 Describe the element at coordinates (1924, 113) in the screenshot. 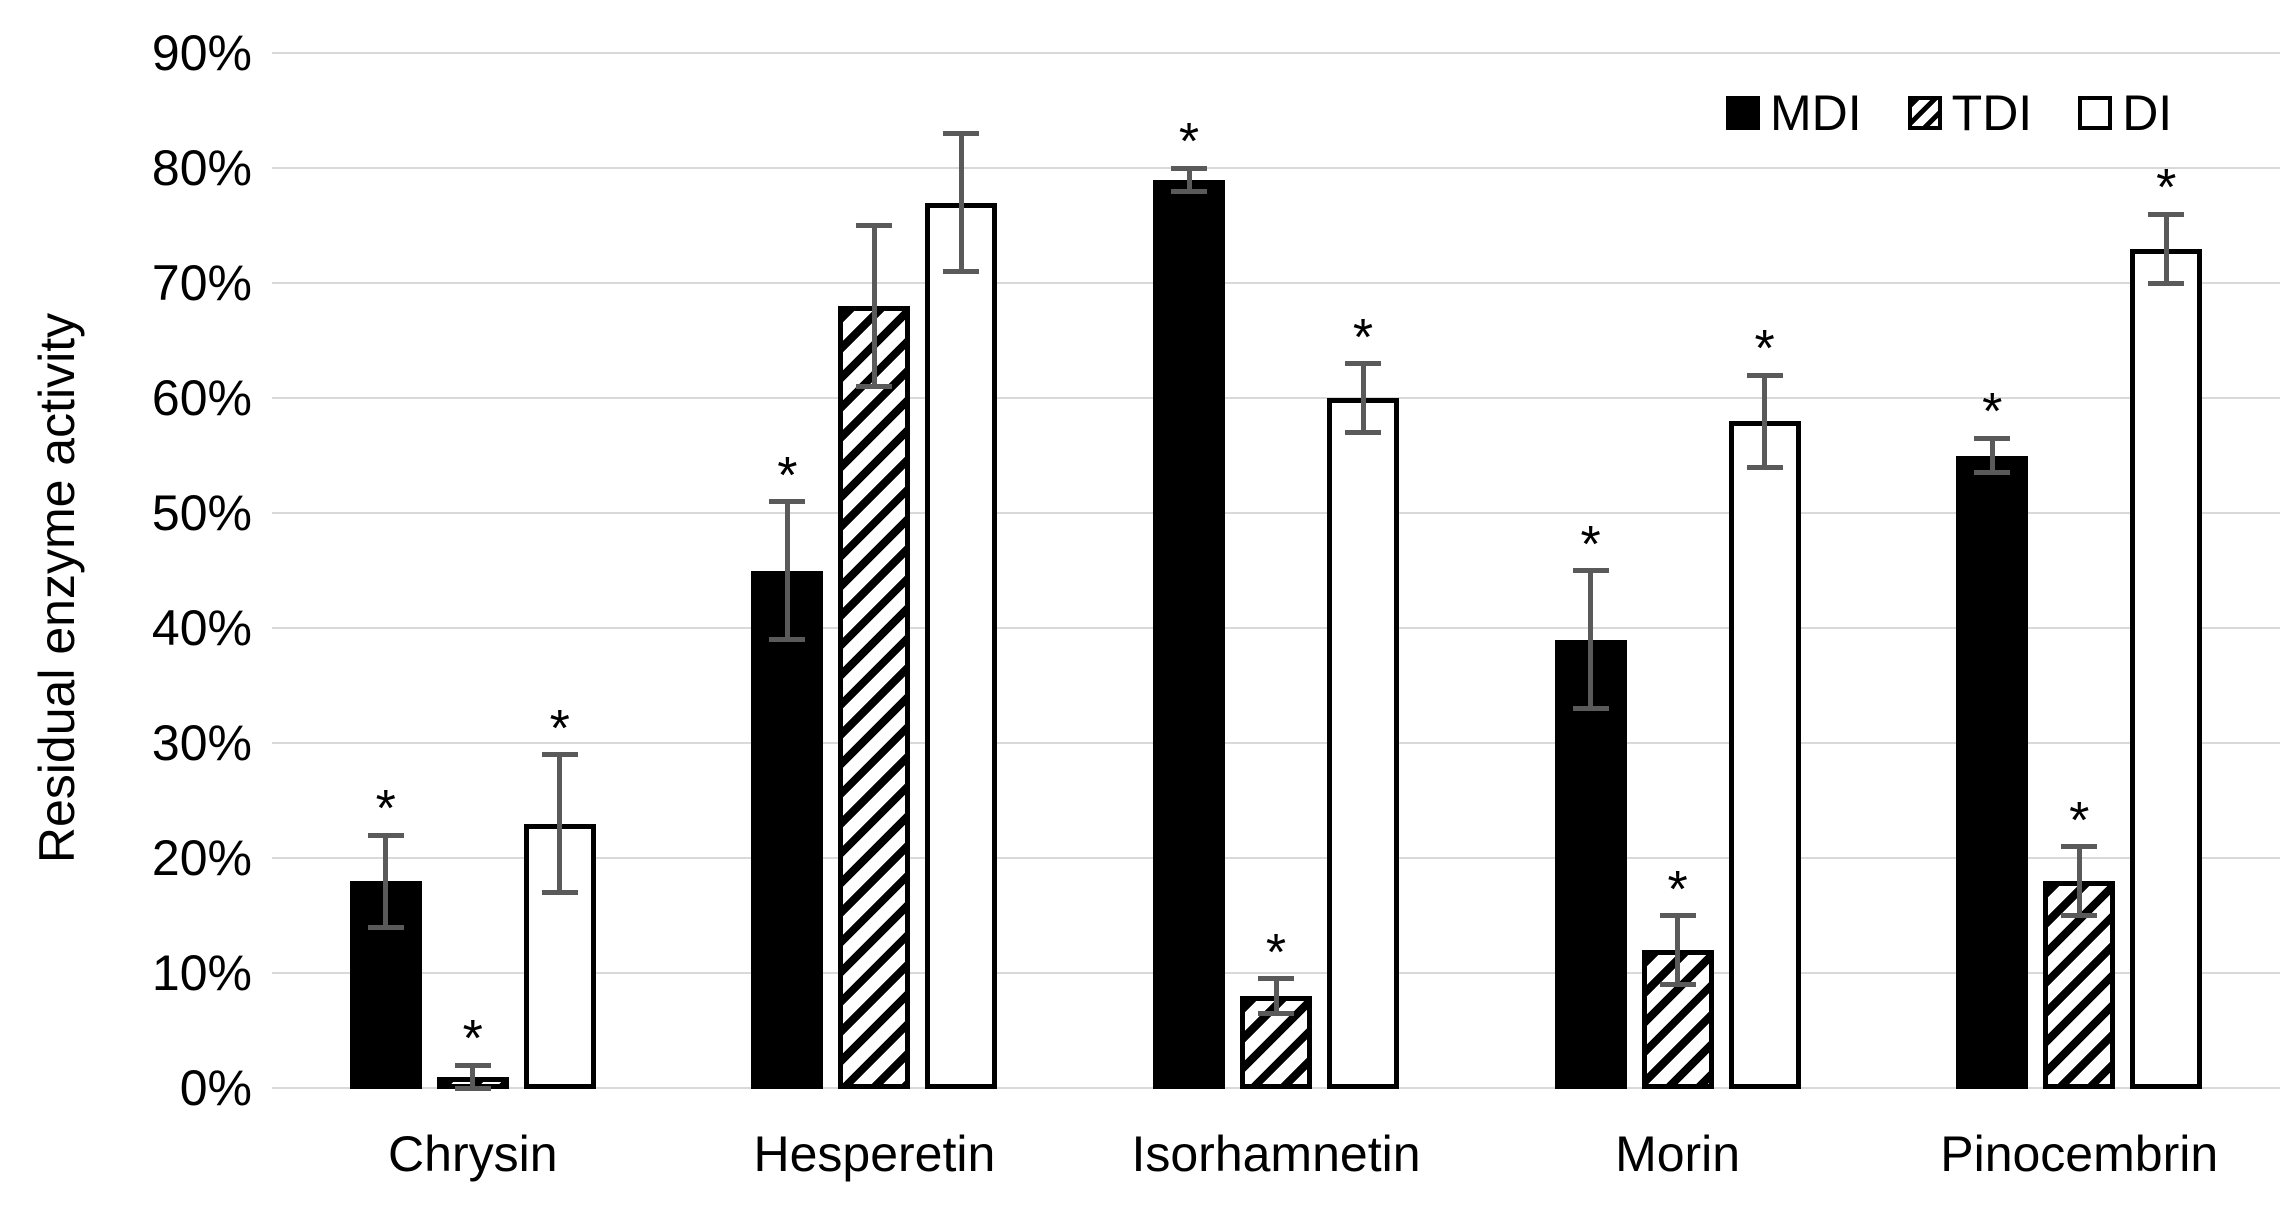

I see `legend-marker-tdi-icon` at that location.